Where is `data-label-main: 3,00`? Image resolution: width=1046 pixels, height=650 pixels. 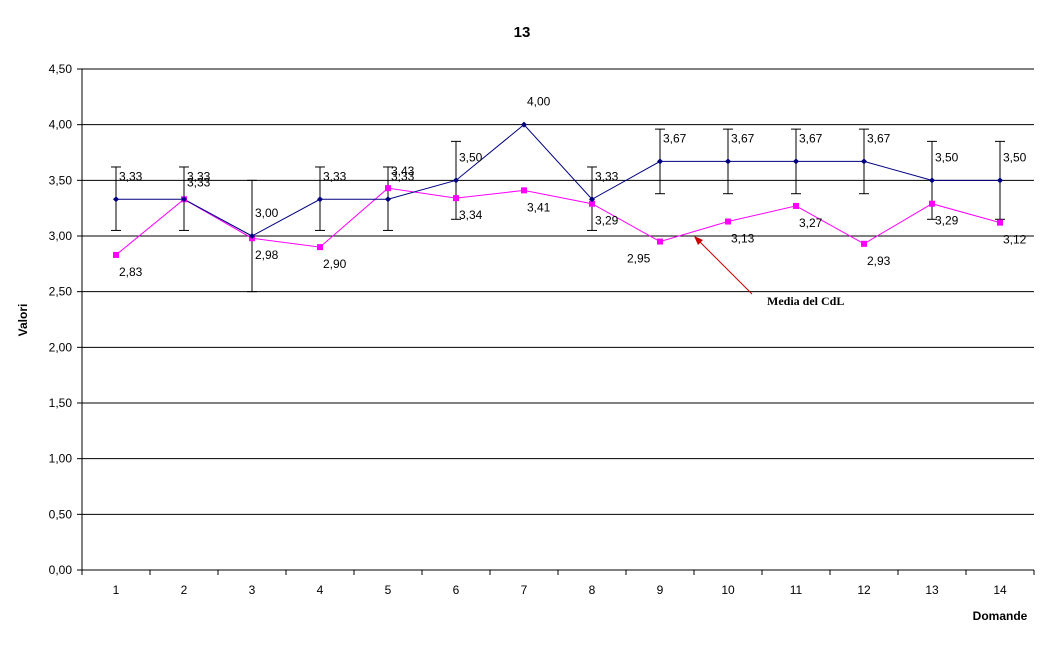 data-label-main: 3,00 is located at coordinates (267, 213).